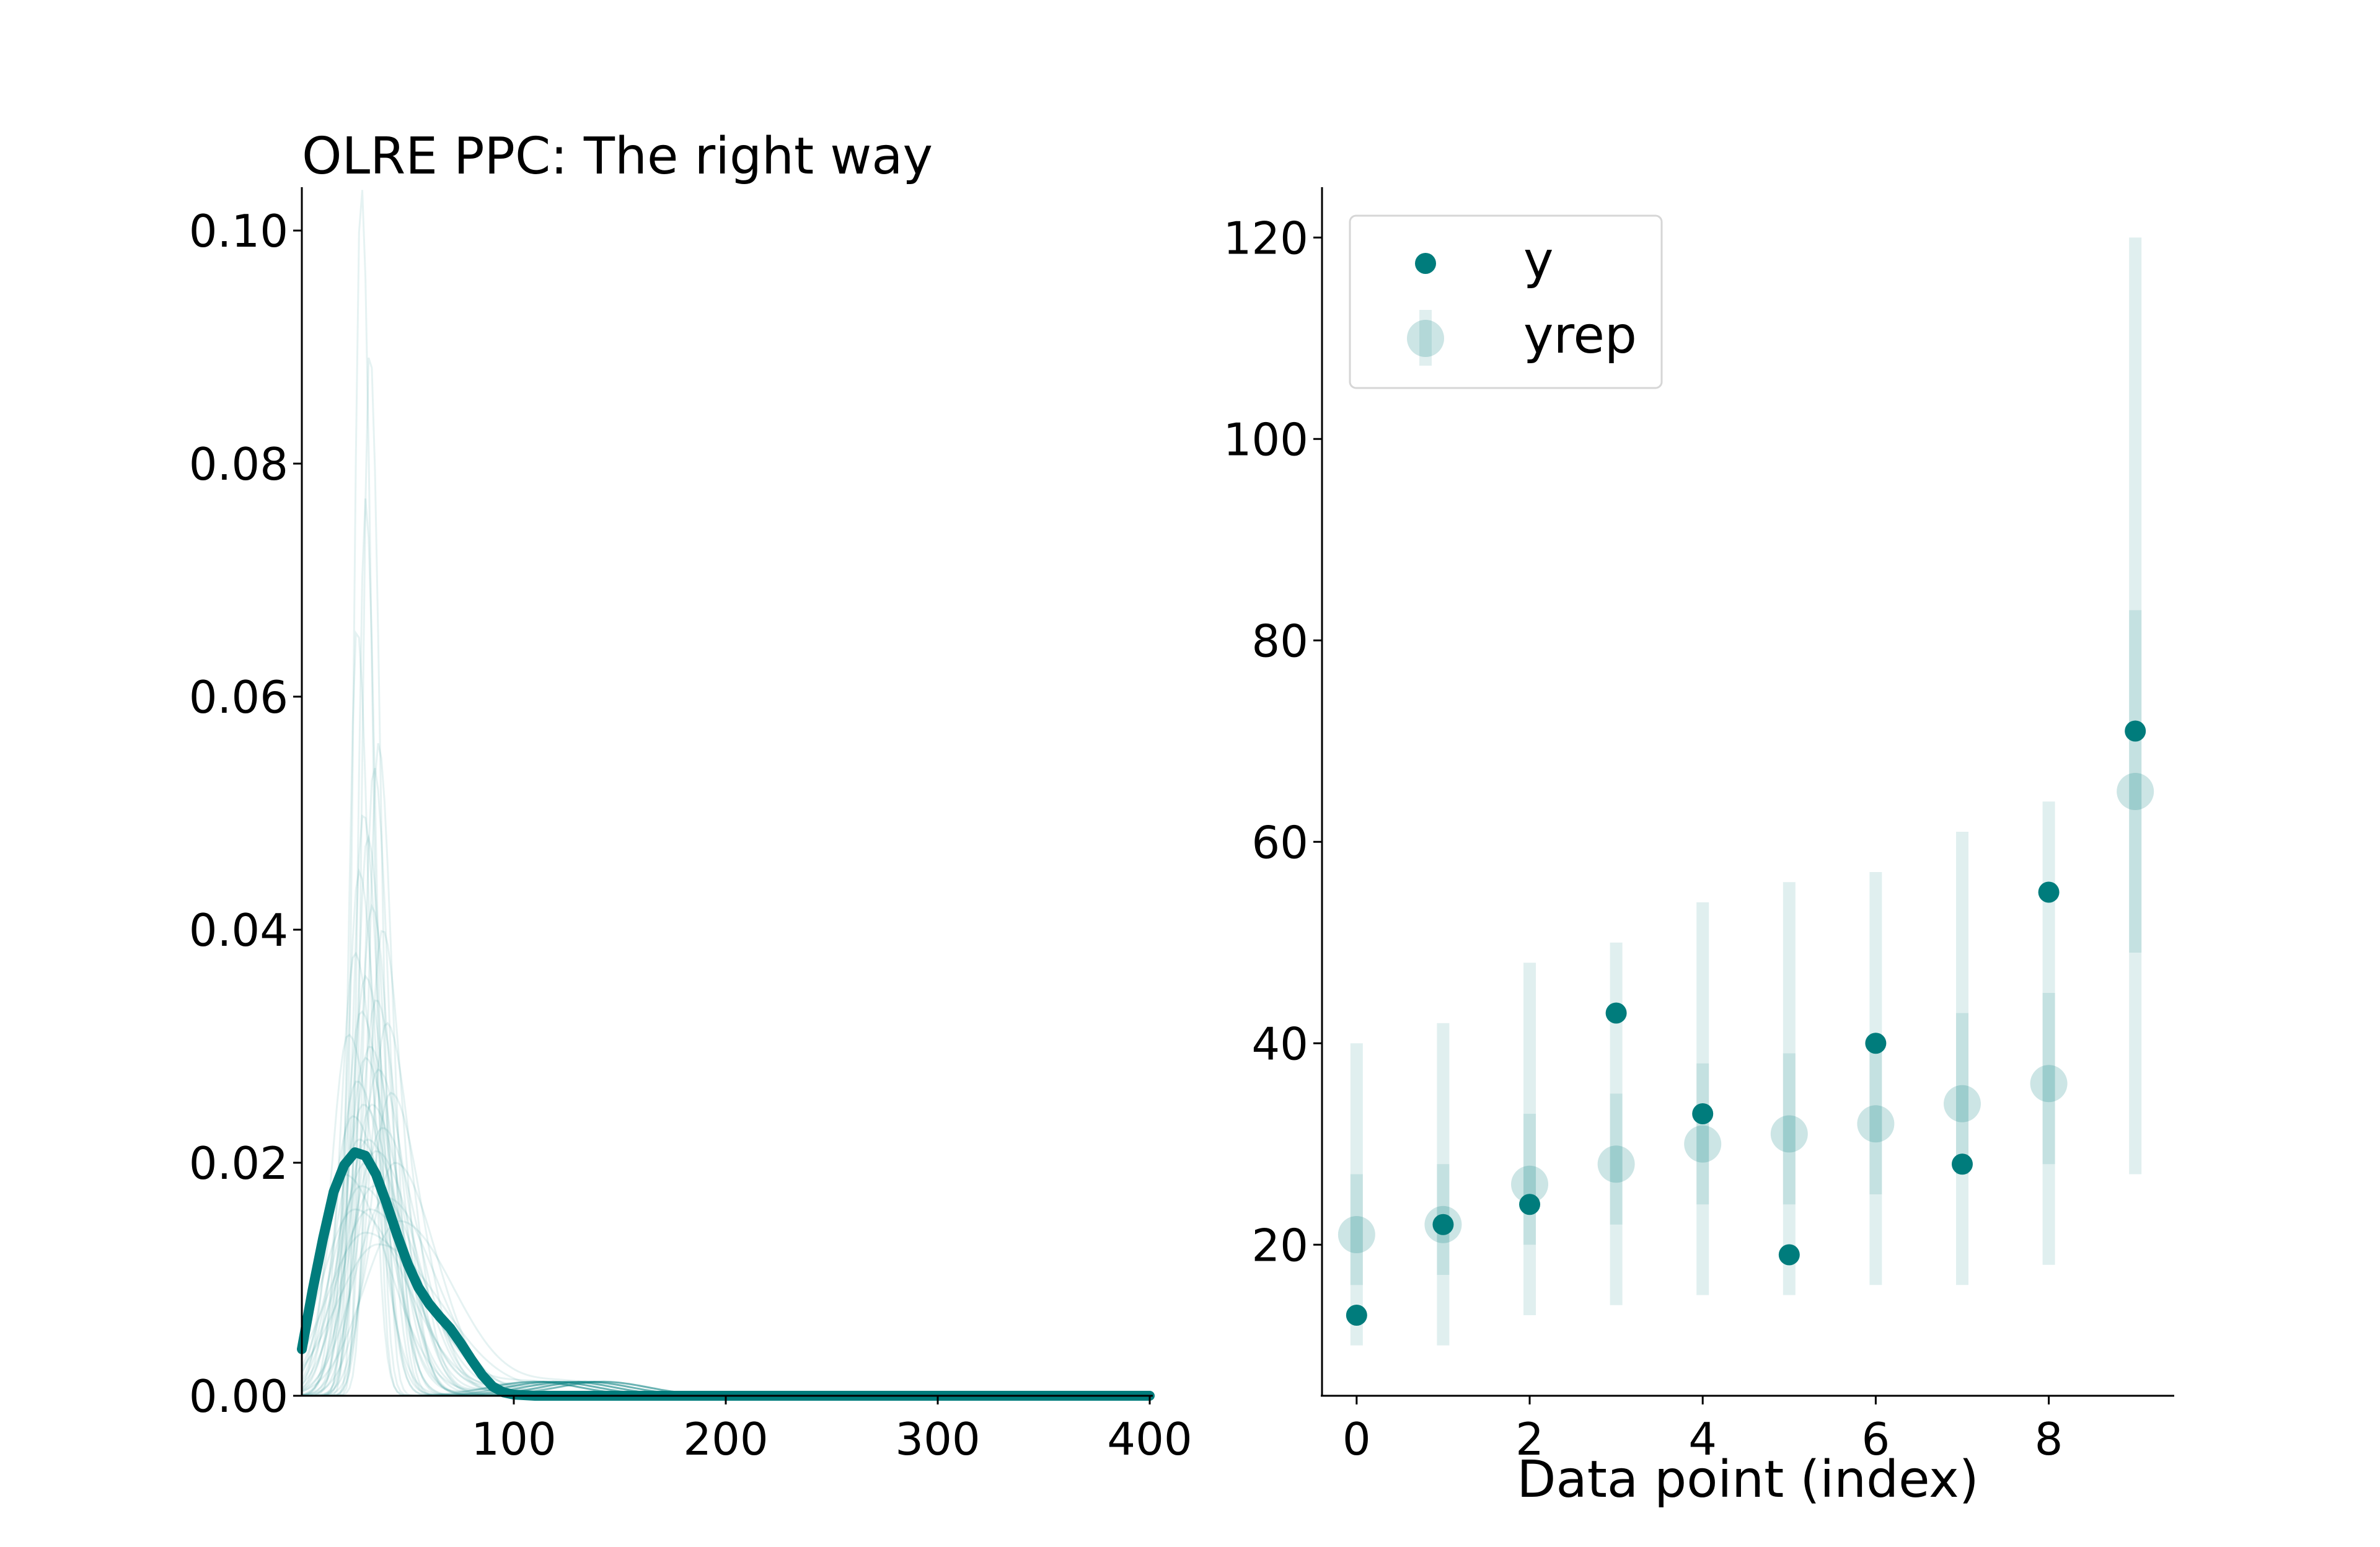 This screenshot has width=2380, height=1547. I want to click on right-y-tick-label: 20, so click(1279, 1245).